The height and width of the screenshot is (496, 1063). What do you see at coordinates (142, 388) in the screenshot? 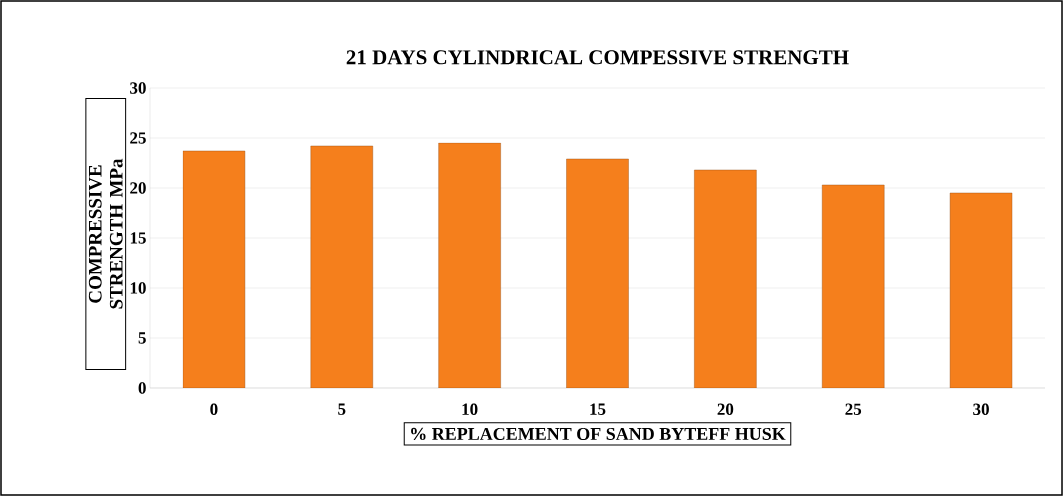
I see `y-tick-label: 0` at bounding box center [142, 388].